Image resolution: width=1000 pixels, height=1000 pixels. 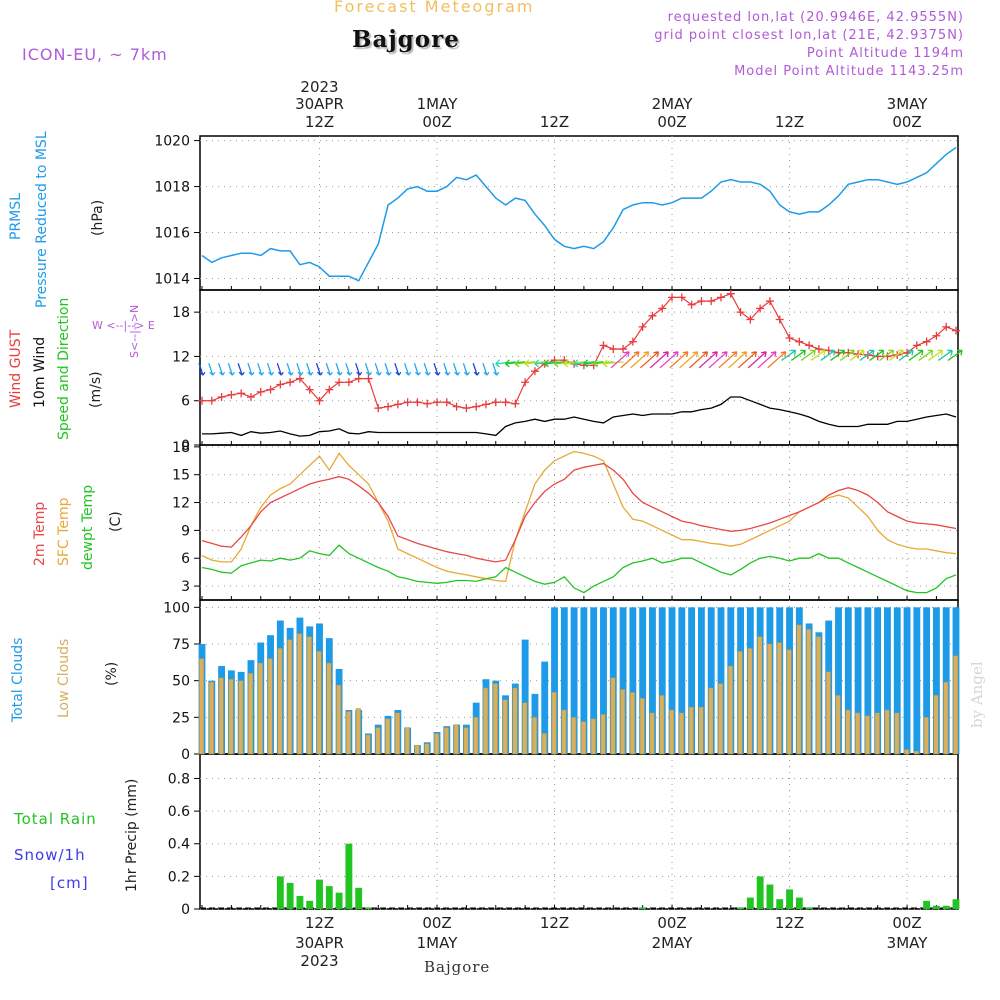 What do you see at coordinates (181, 645) in the screenshot?
I see `y-tick-label: 75` at bounding box center [181, 645].